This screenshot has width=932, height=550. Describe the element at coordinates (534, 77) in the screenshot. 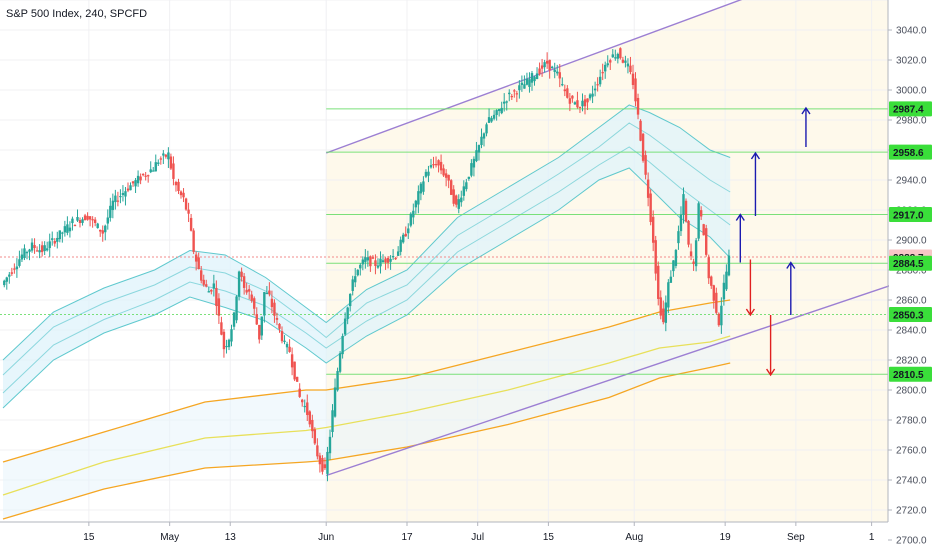

I see `channel-upper-line` at that location.